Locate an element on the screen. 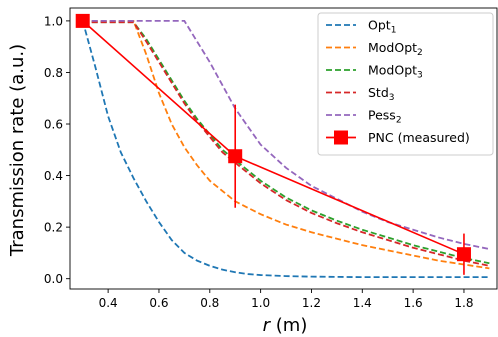  x-axis-label: r (m) is located at coordinates (285, 325).